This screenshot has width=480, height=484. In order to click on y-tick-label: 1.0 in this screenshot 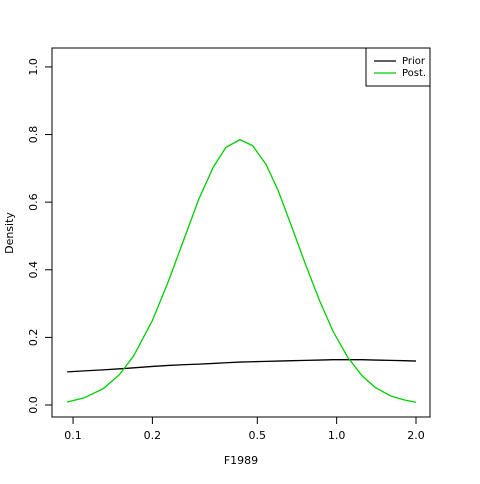, I will do `click(33, 67)`.